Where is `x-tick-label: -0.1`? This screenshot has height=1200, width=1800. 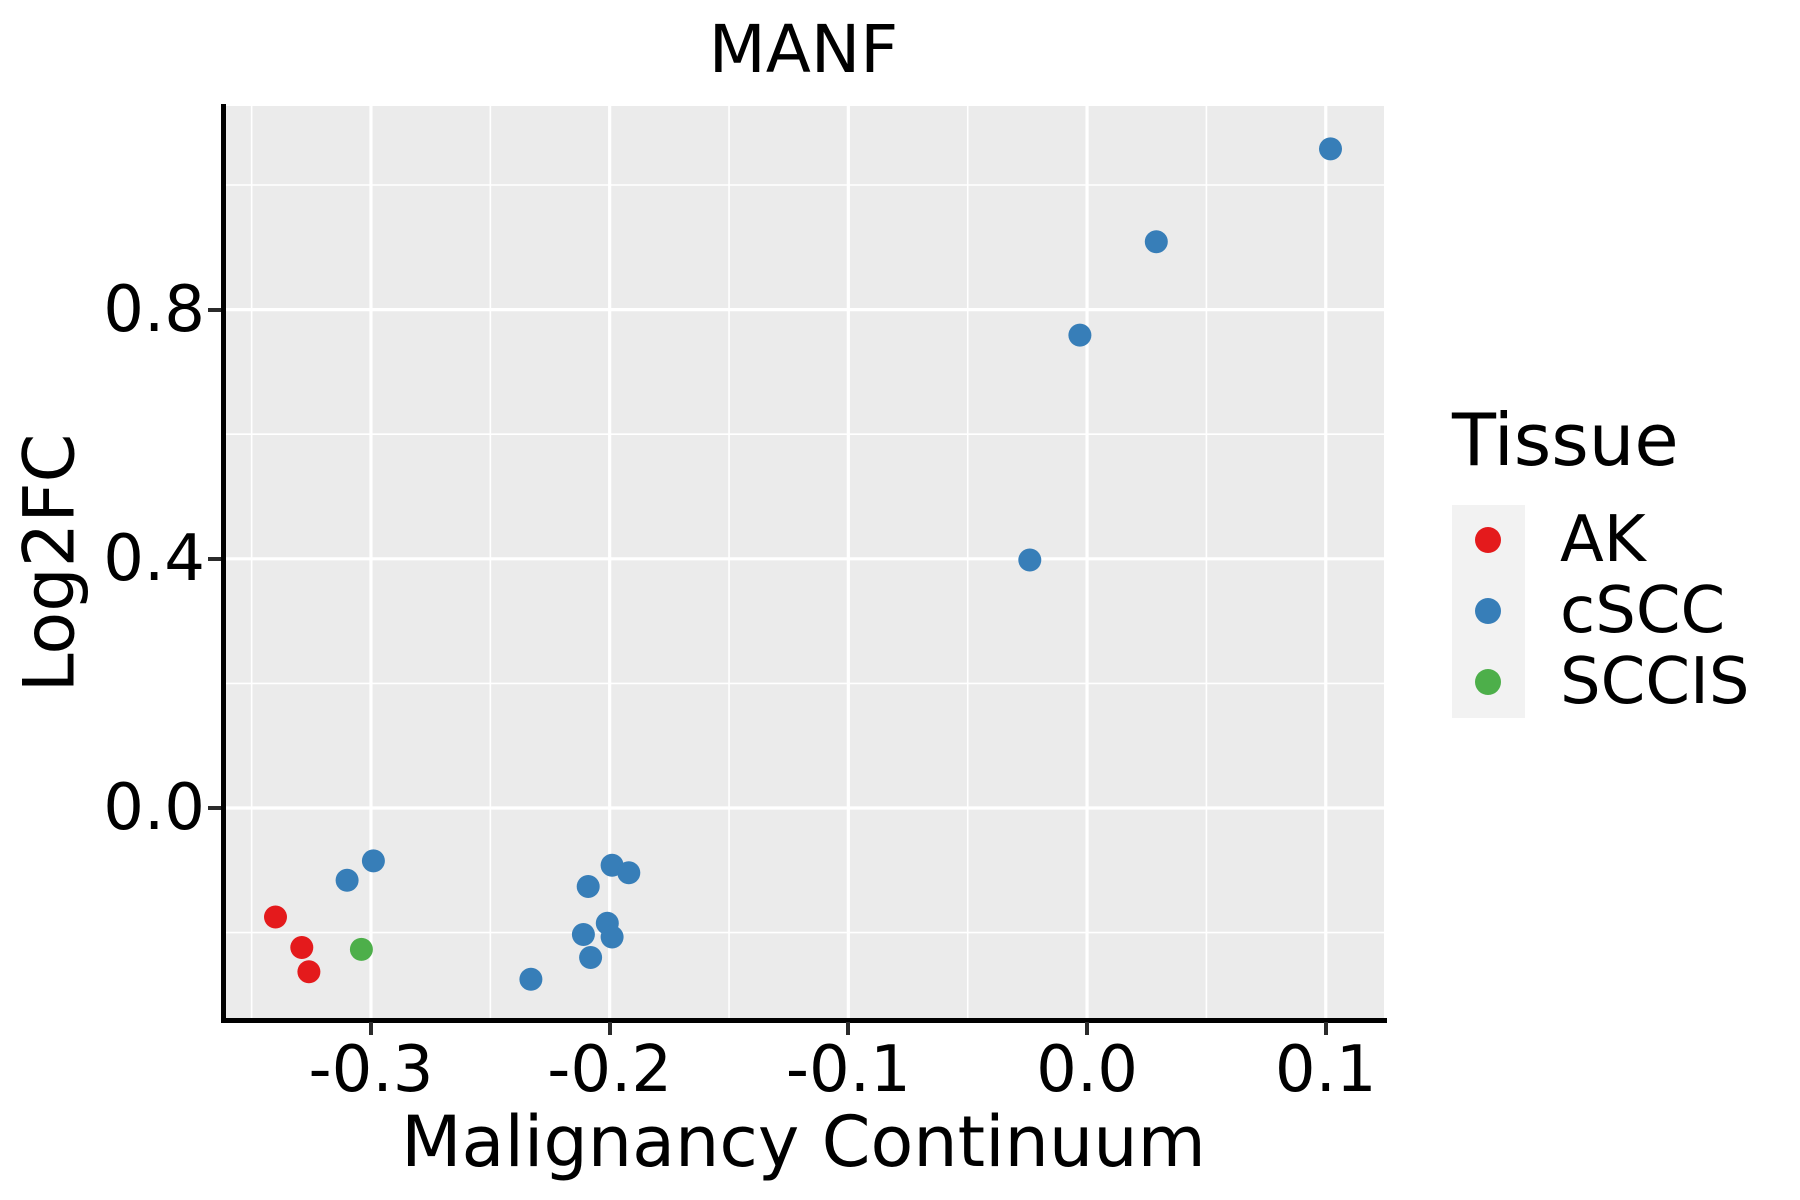
x-tick-label: -0.1 is located at coordinates (848, 1070).